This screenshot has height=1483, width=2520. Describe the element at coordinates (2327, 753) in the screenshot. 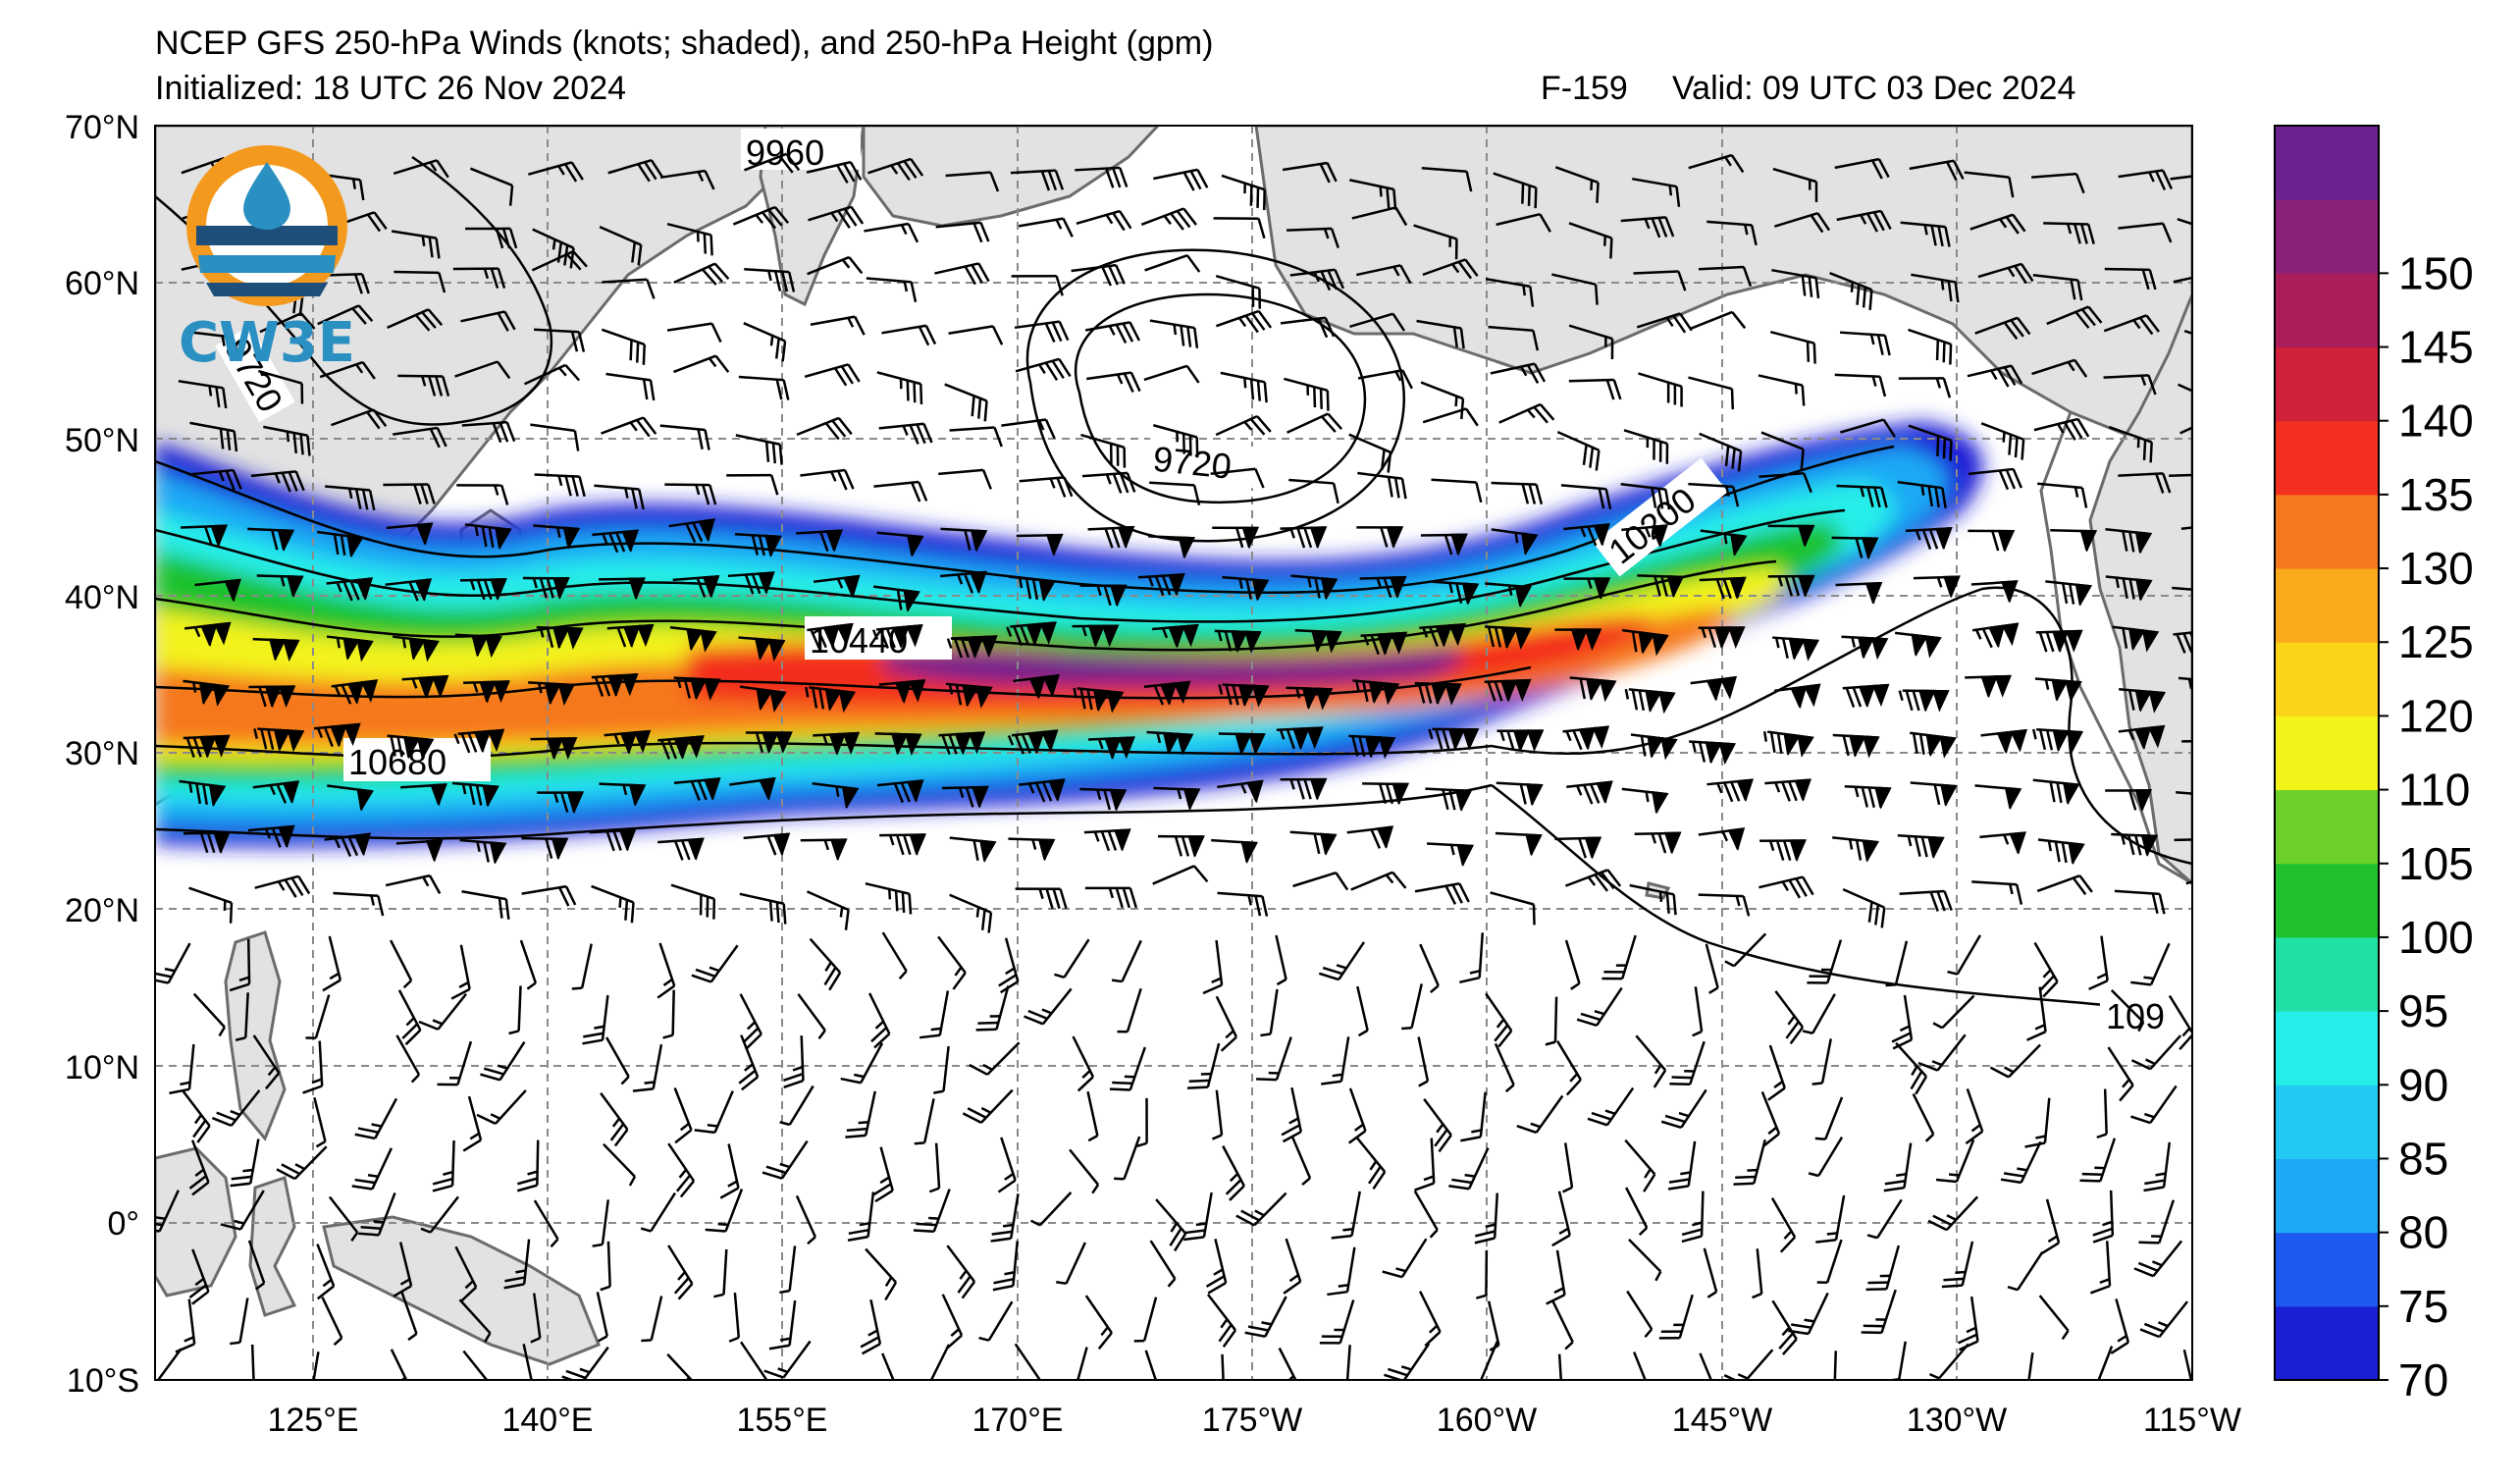

I see `colorbar-frame` at that location.